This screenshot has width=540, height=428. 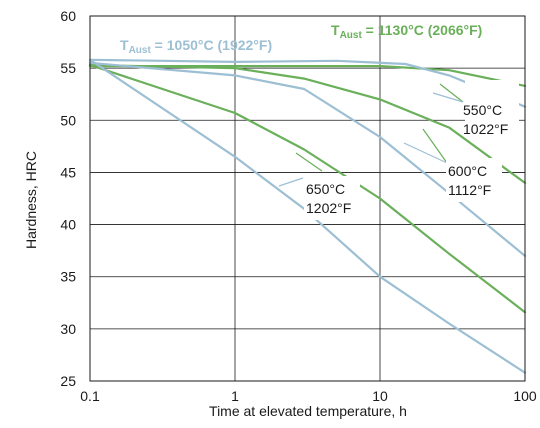 I want to click on y-tick-label: 30, so click(x=68, y=329).